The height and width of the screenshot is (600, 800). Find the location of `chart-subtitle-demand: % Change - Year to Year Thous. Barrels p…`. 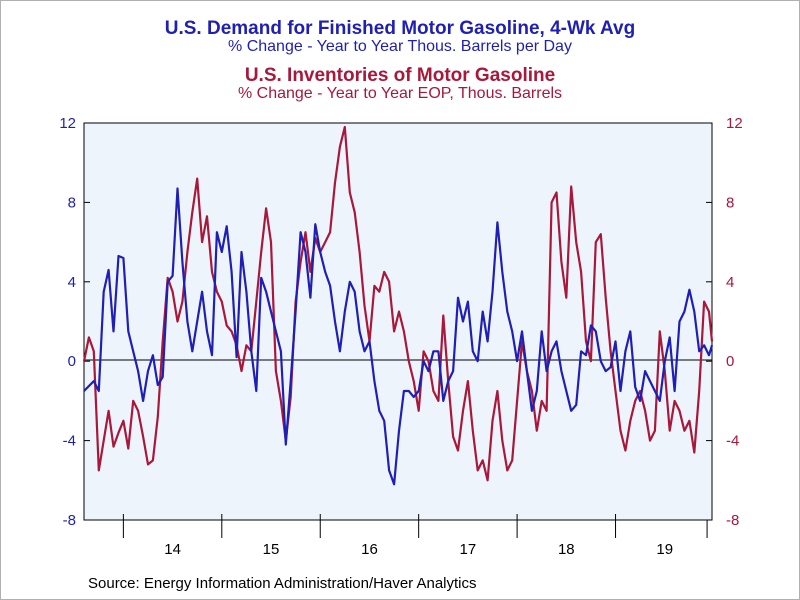

chart-subtitle-demand: % Change - Year to Year Thous. Barrels p… is located at coordinates (400, 46).